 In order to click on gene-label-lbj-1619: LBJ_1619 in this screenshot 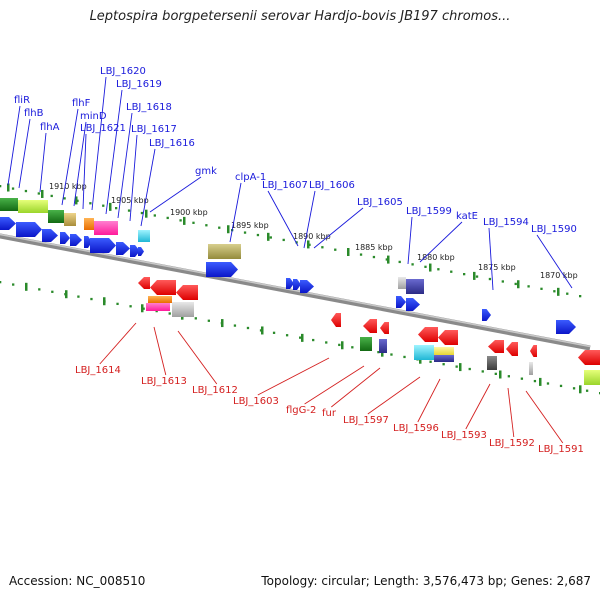, I will do `click(139, 84)`.